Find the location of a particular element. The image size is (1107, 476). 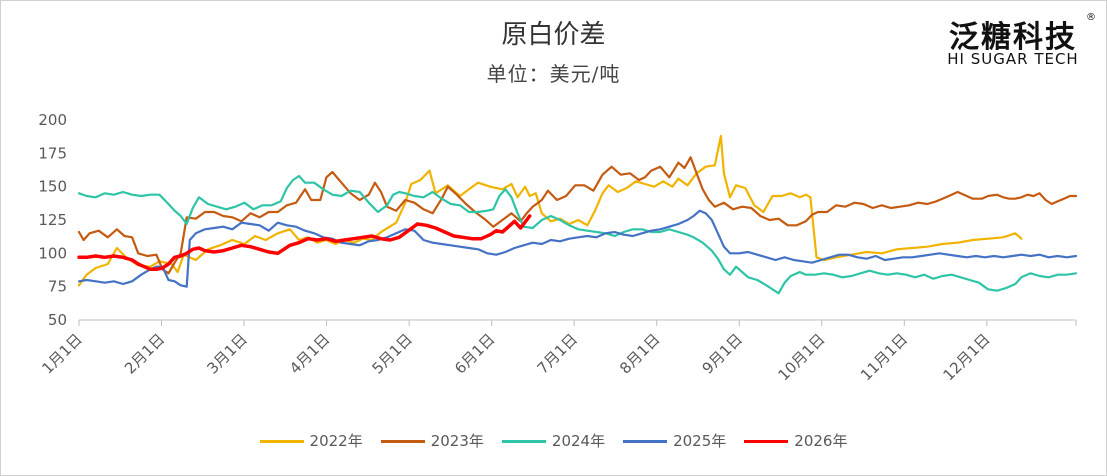

y-tick-label: 100 is located at coordinates (52, 253).